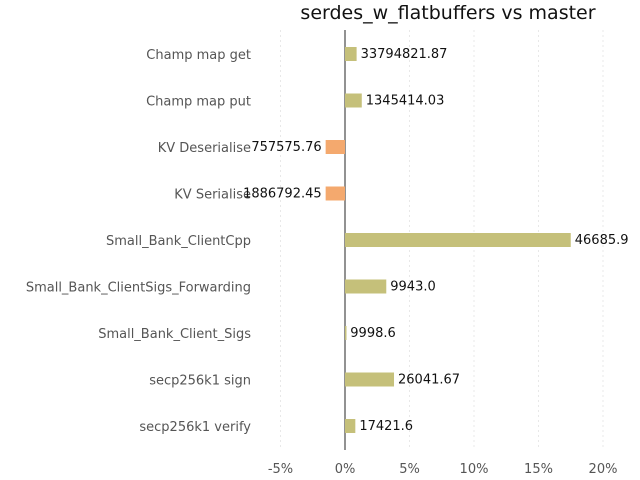  I want to click on category-label: KV Serialise, so click(212, 195).